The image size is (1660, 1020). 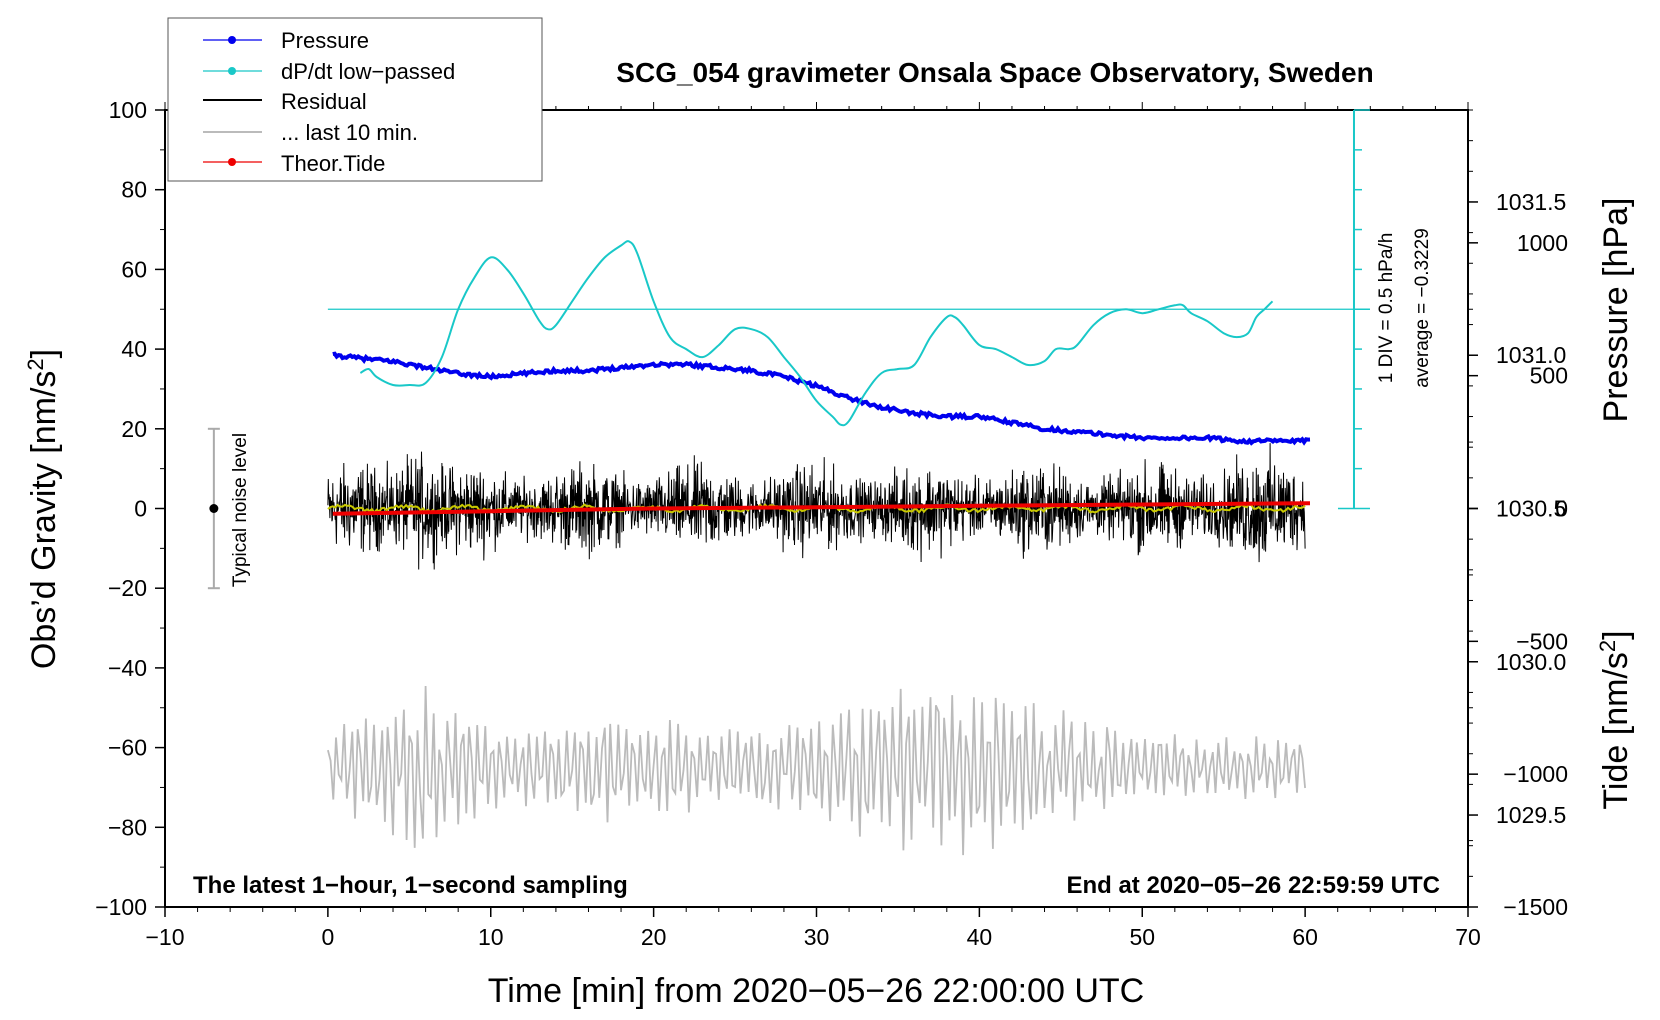 What do you see at coordinates (232, 40) in the screenshot?
I see `legend-marker-pressure` at bounding box center [232, 40].